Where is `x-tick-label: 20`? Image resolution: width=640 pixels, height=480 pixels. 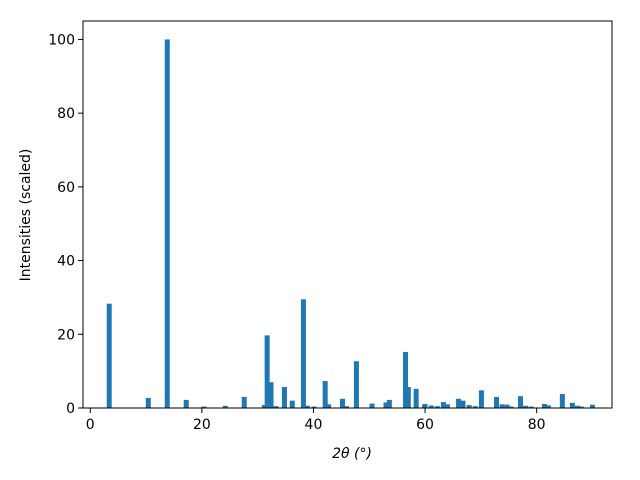
x-tick-label: 20 is located at coordinates (202, 425).